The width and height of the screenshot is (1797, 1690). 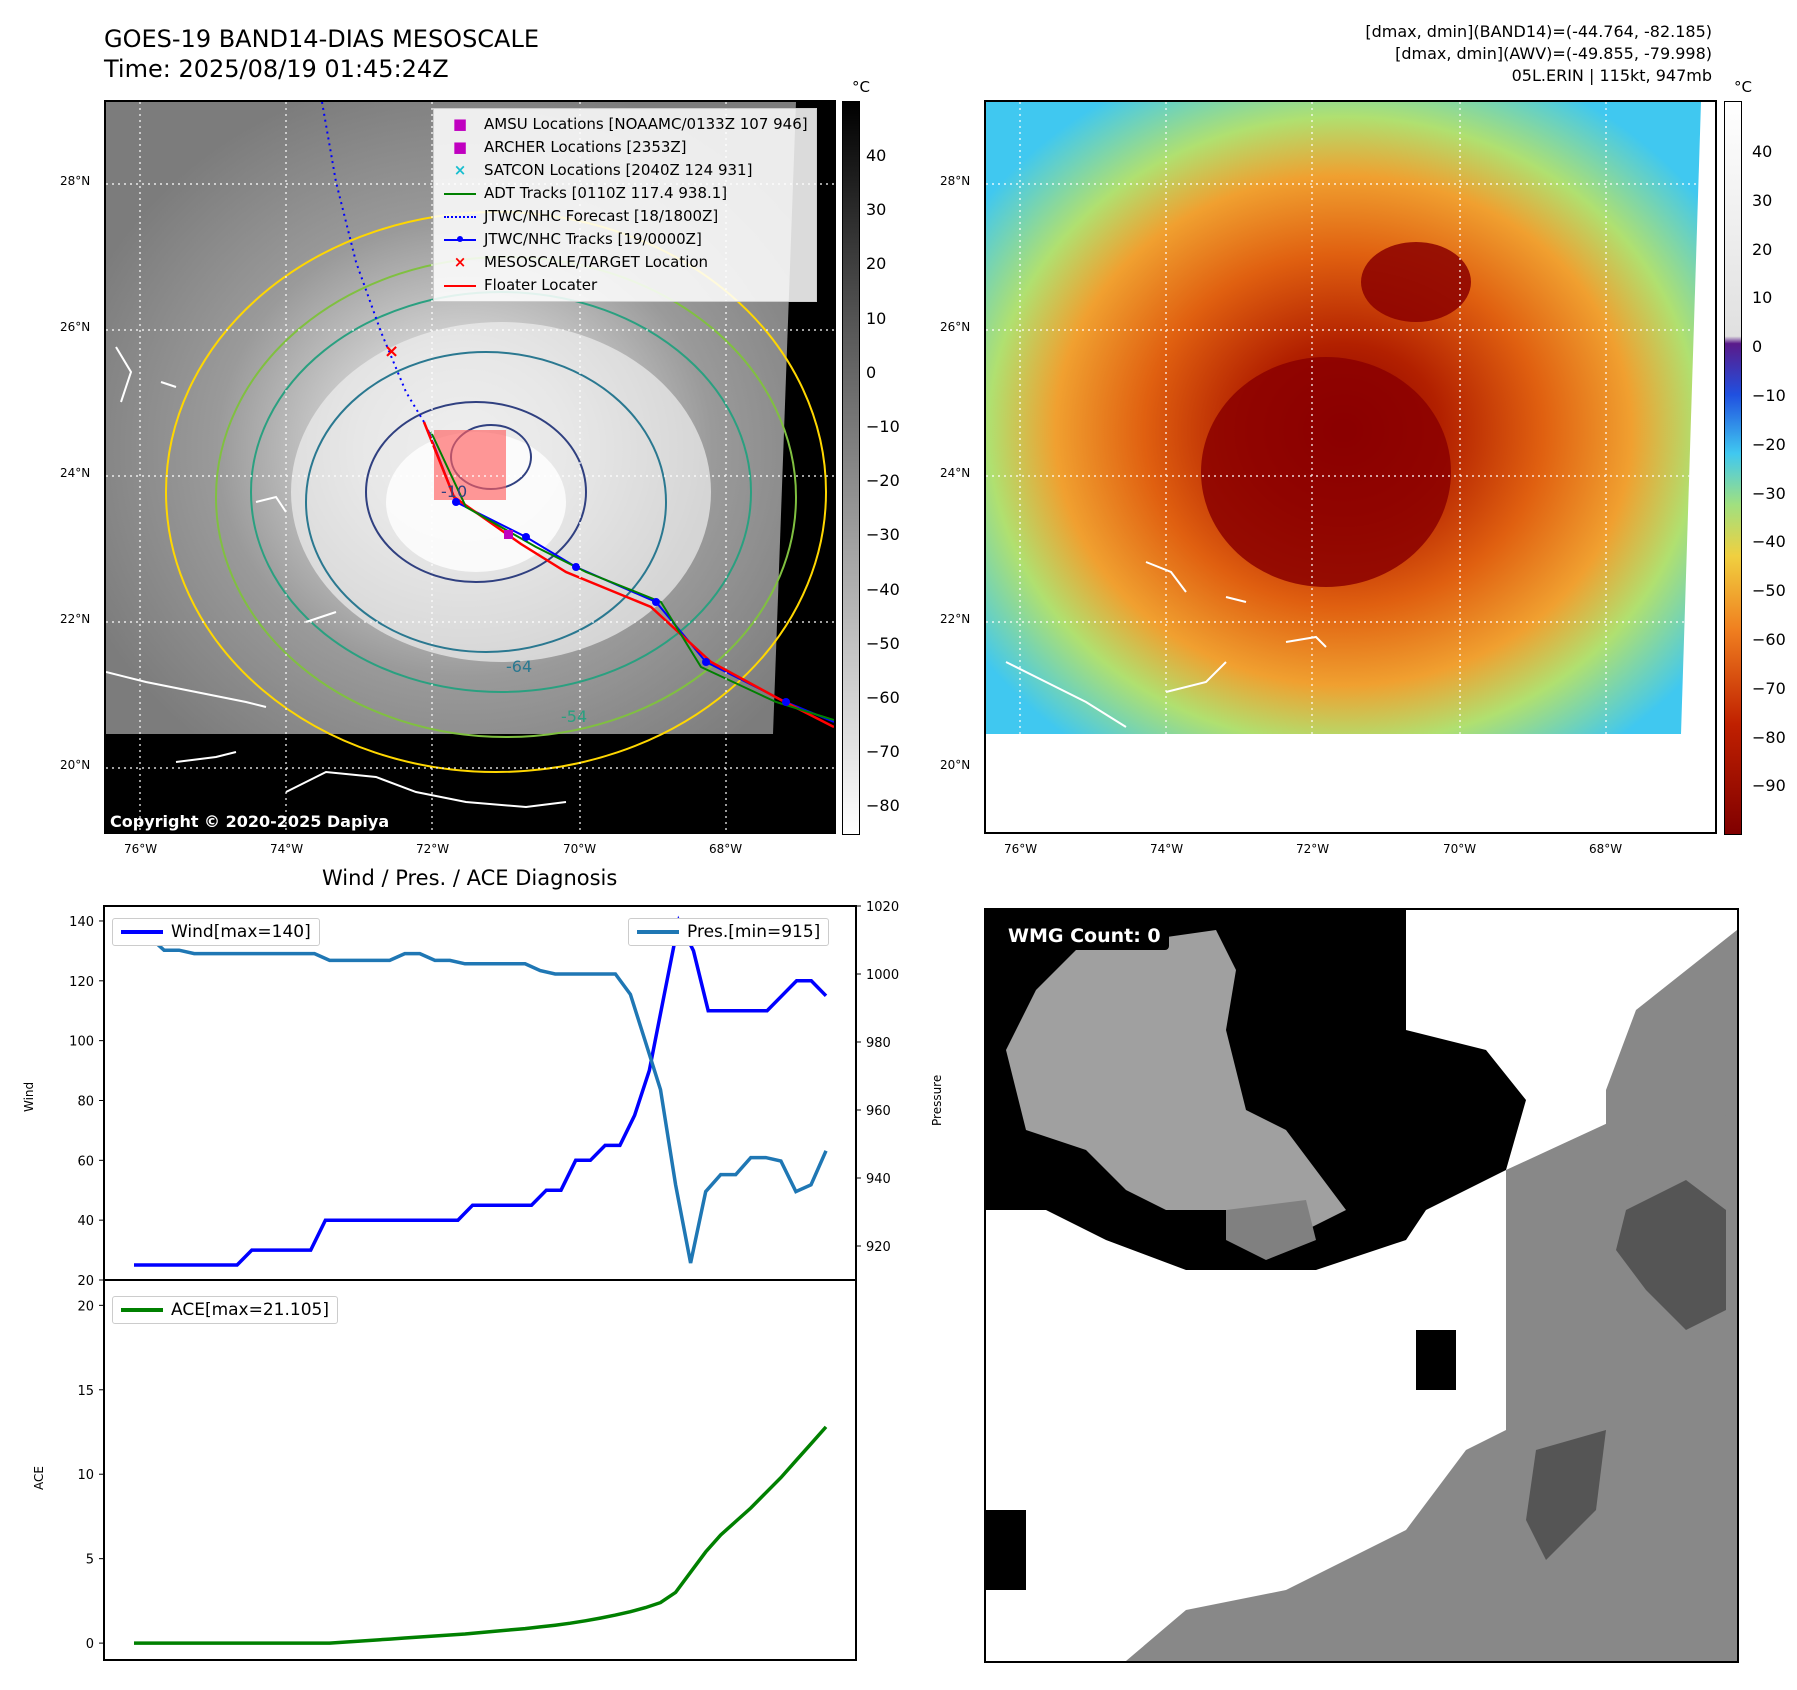 I want to click on colorbar-unit: °C, so click(x=861, y=87).